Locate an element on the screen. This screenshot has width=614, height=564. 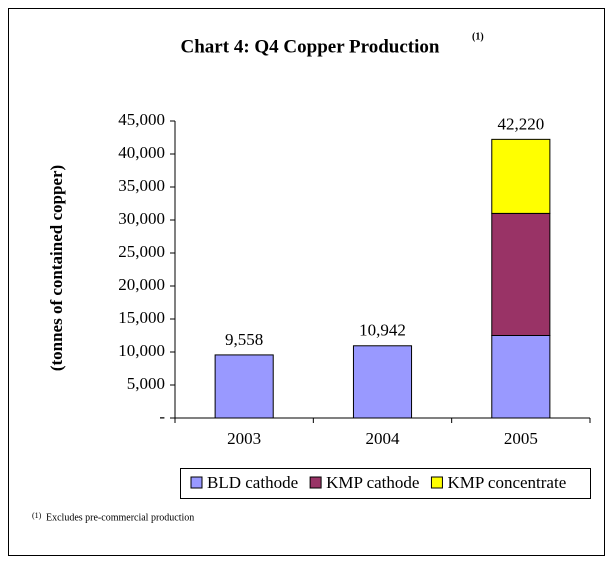
legend-label: KMP concentrate is located at coordinates (506, 482).